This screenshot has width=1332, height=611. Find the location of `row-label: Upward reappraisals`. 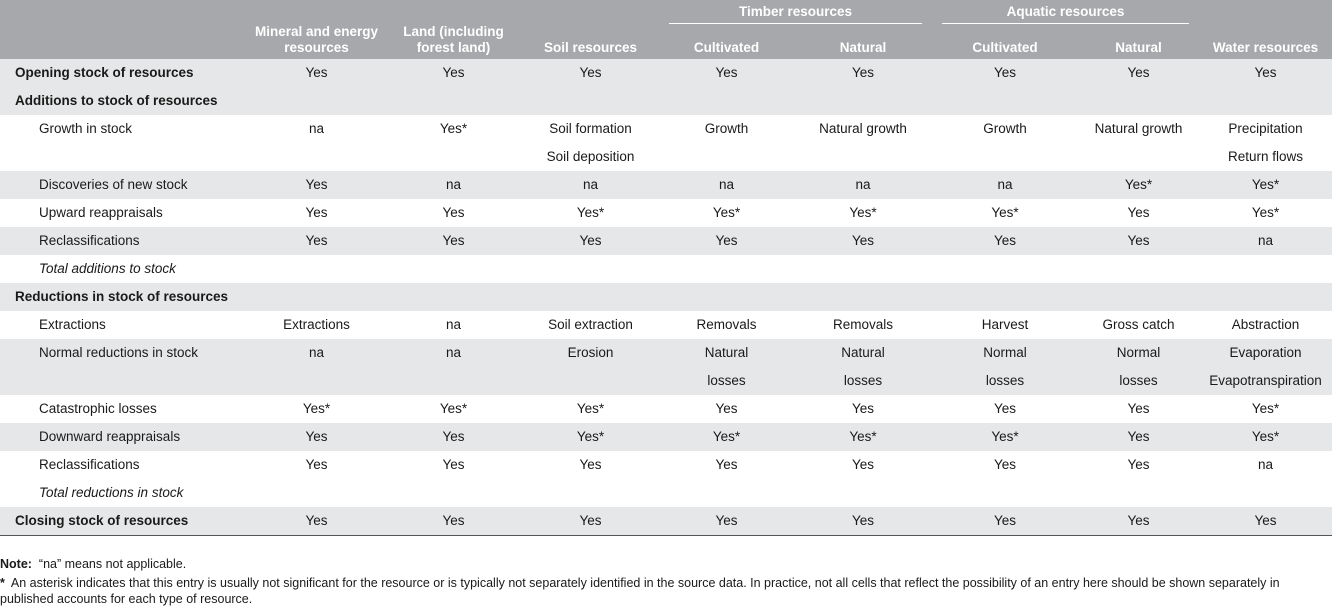

row-label: Upward reappraisals is located at coordinates (101, 212).